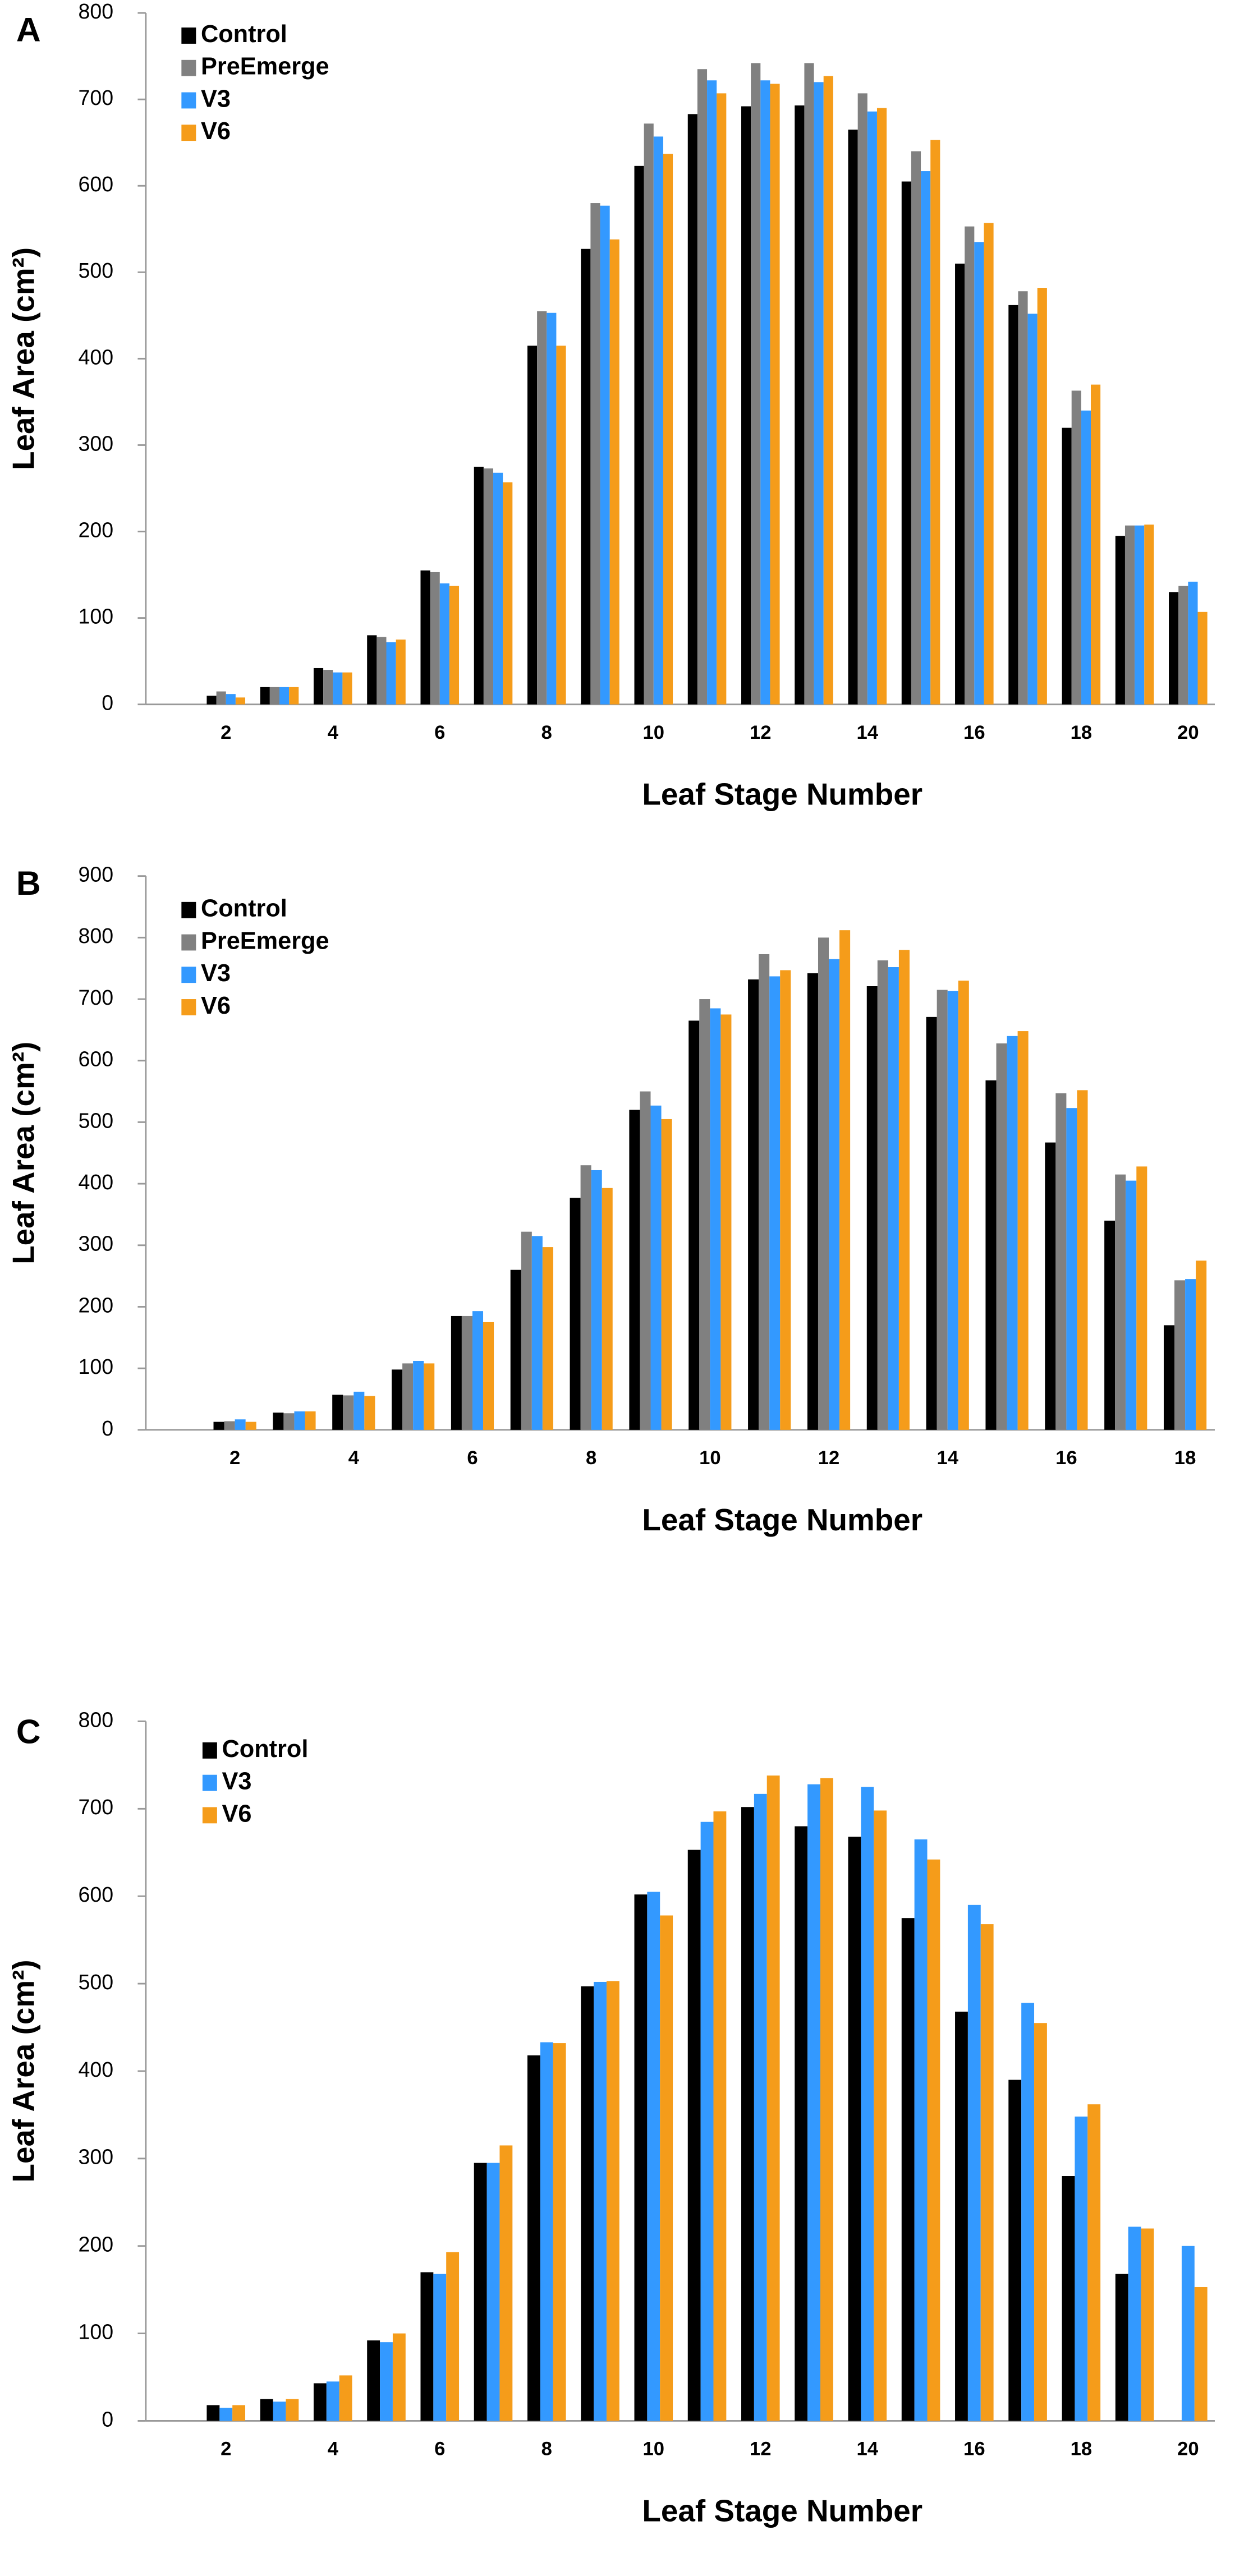  I want to click on x-tick-label: 4, so click(354, 1458).